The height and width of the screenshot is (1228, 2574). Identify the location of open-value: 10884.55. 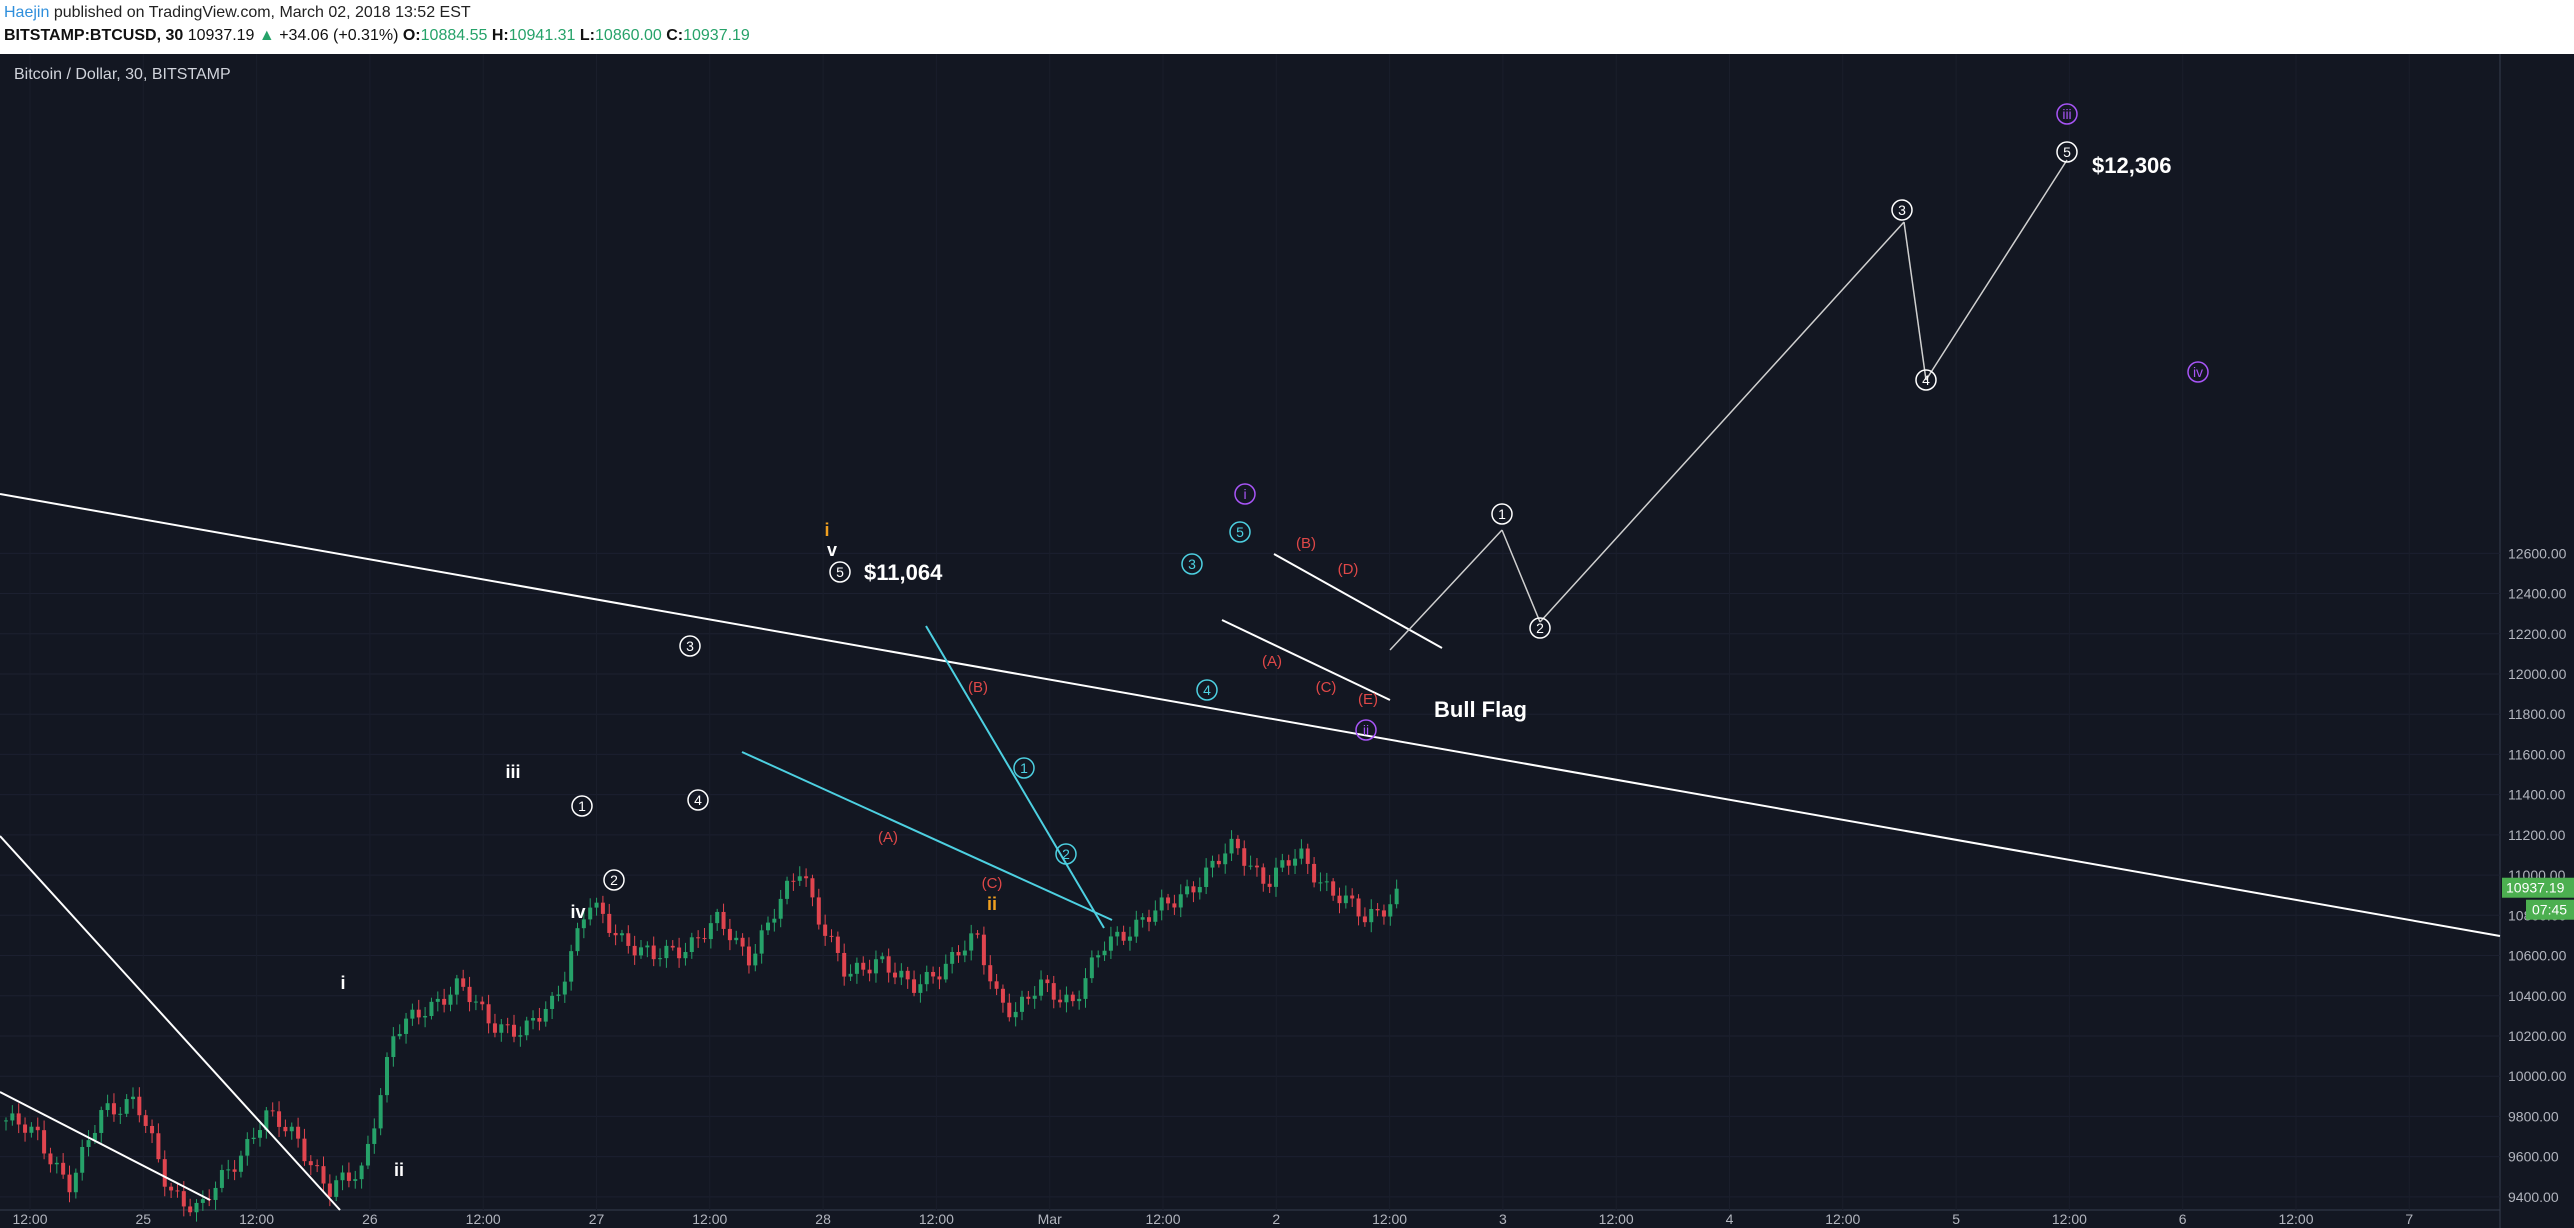
(454, 35).